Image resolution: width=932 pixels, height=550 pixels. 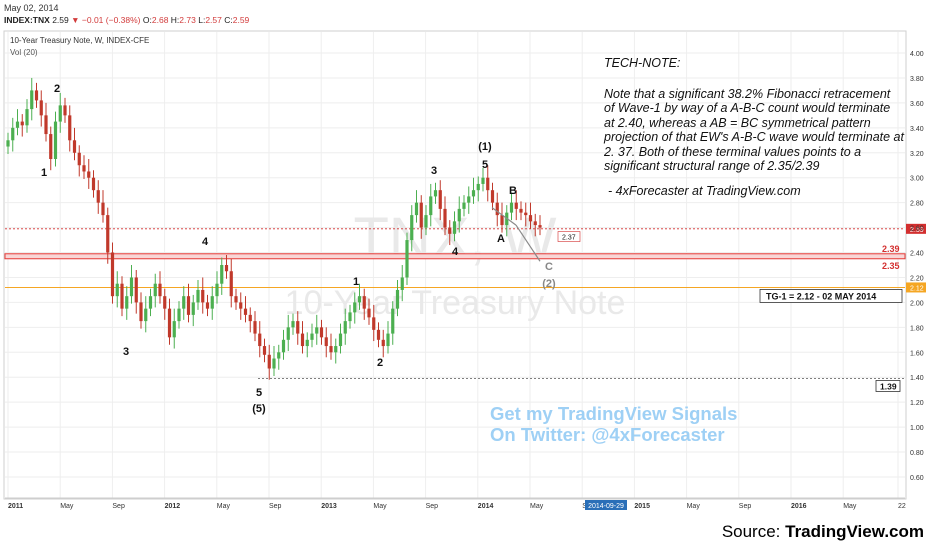 What do you see at coordinates (917, 104) in the screenshot?
I see `y-tick-label: 3.60` at bounding box center [917, 104].